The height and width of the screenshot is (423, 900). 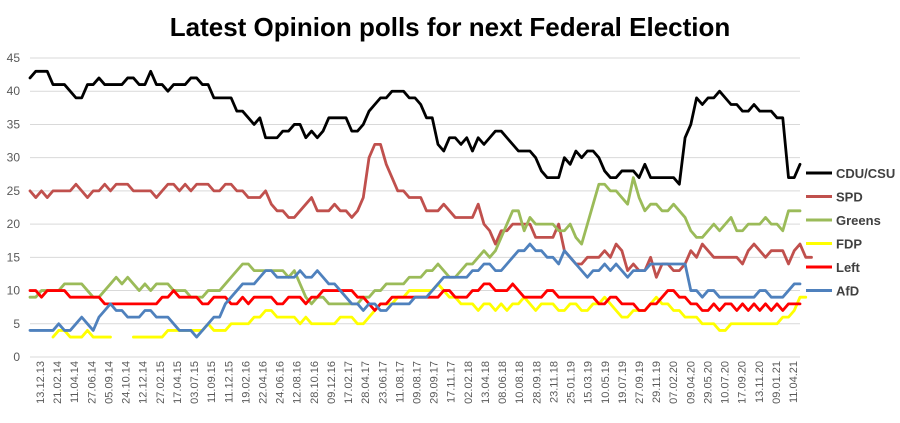 I want to click on x-tick-label: 15.03.19, so click(x=589, y=382).